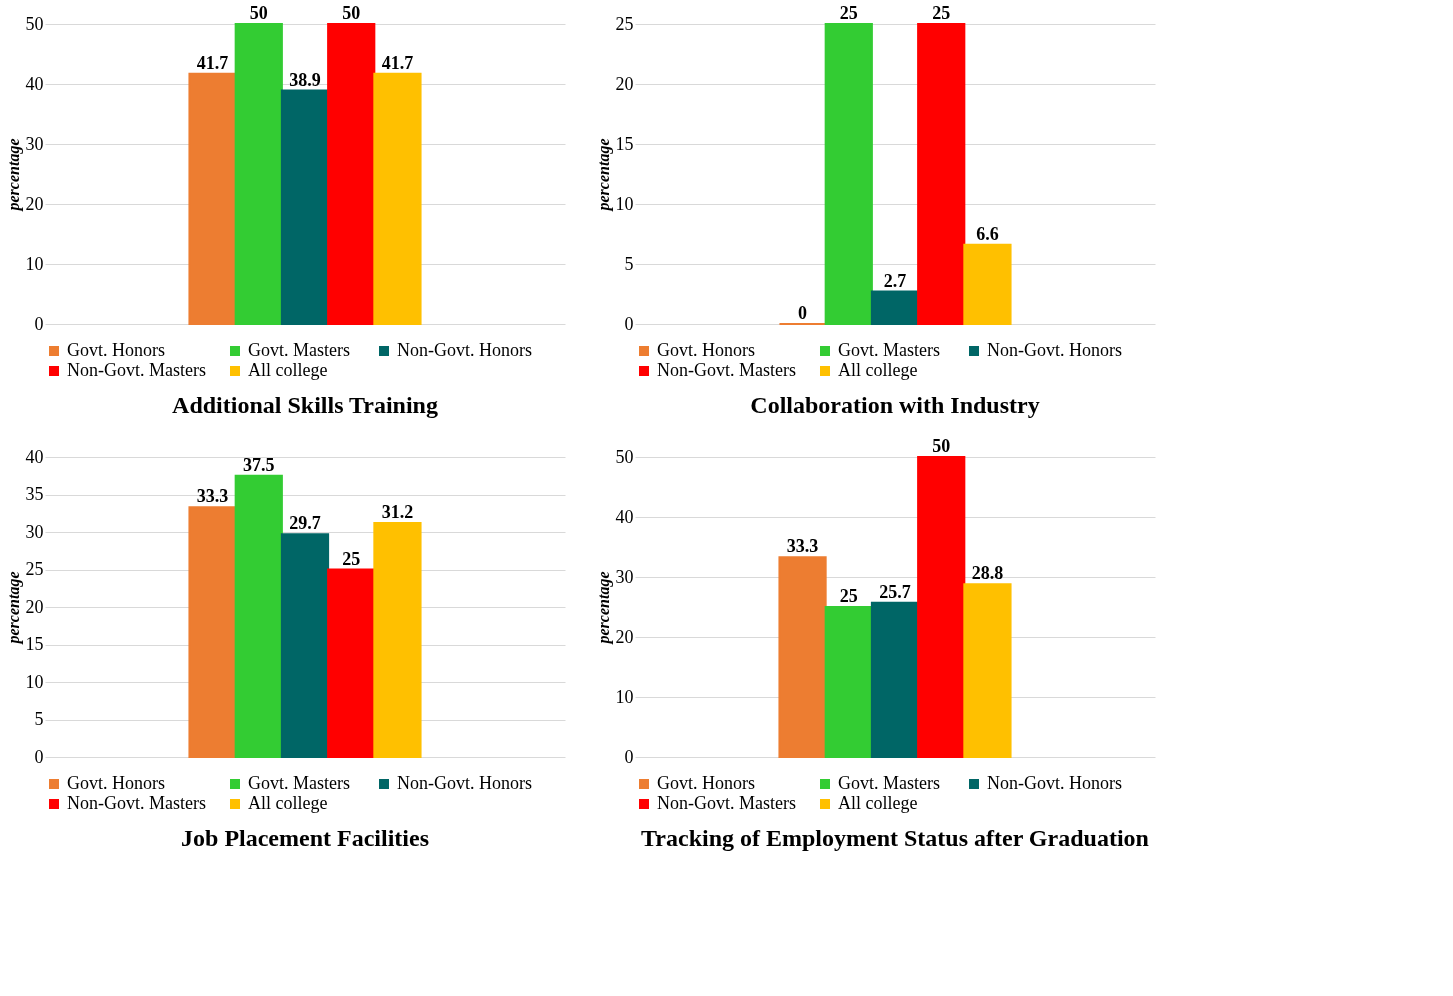 The image size is (1453, 996). What do you see at coordinates (305, 523) in the screenshot?
I see `data-label: 29.7` at bounding box center [305, 523].